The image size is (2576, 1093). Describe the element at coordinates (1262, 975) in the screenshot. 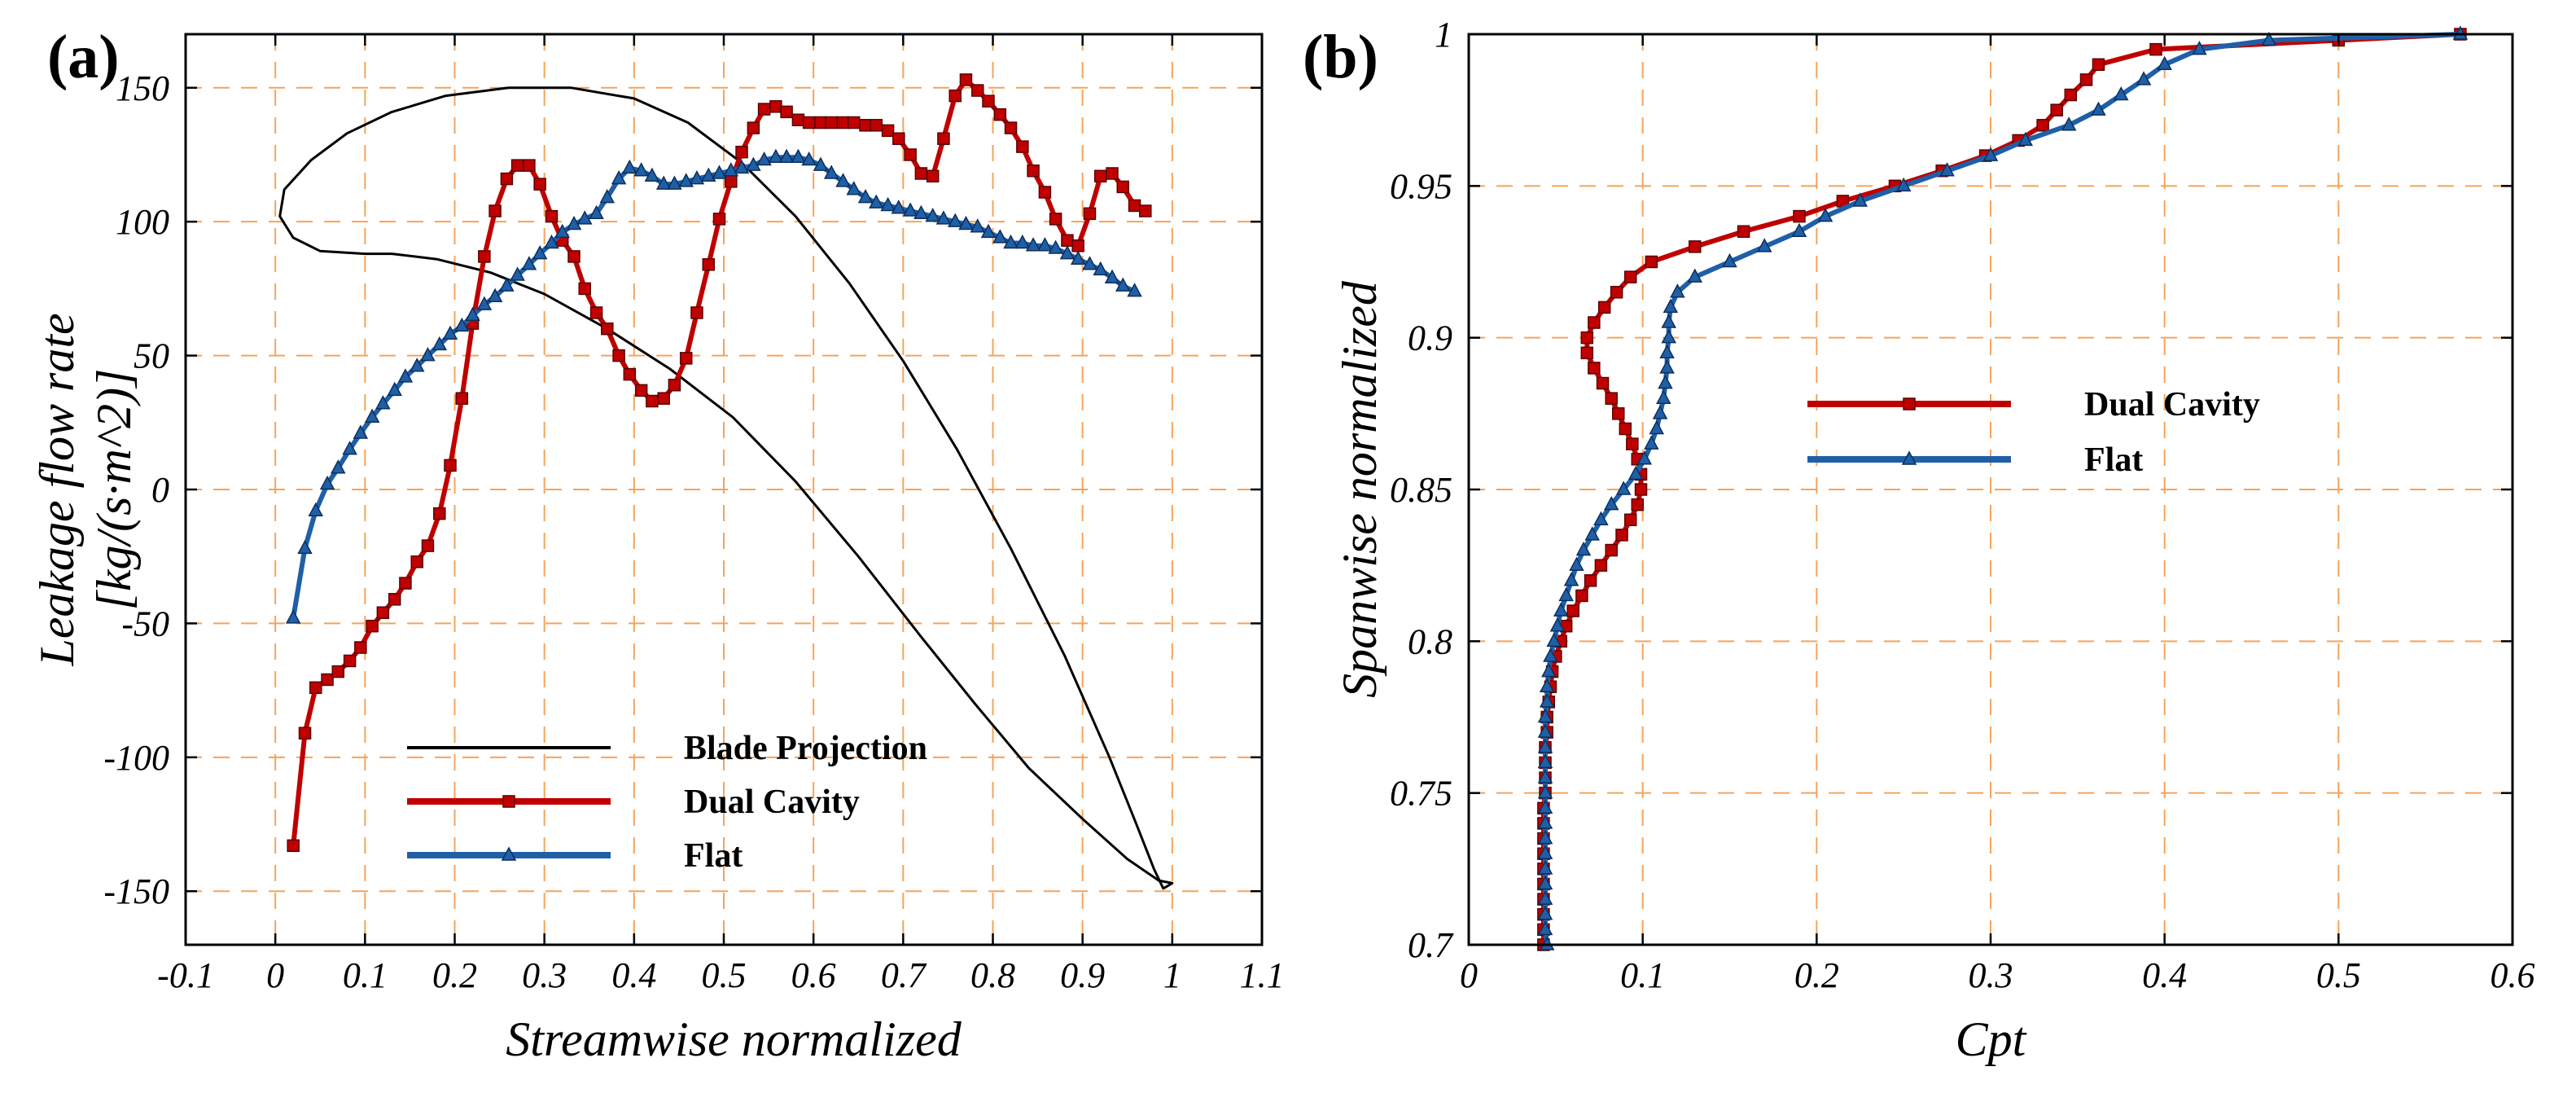

I see `x-tick-label: 1.1` at that location.